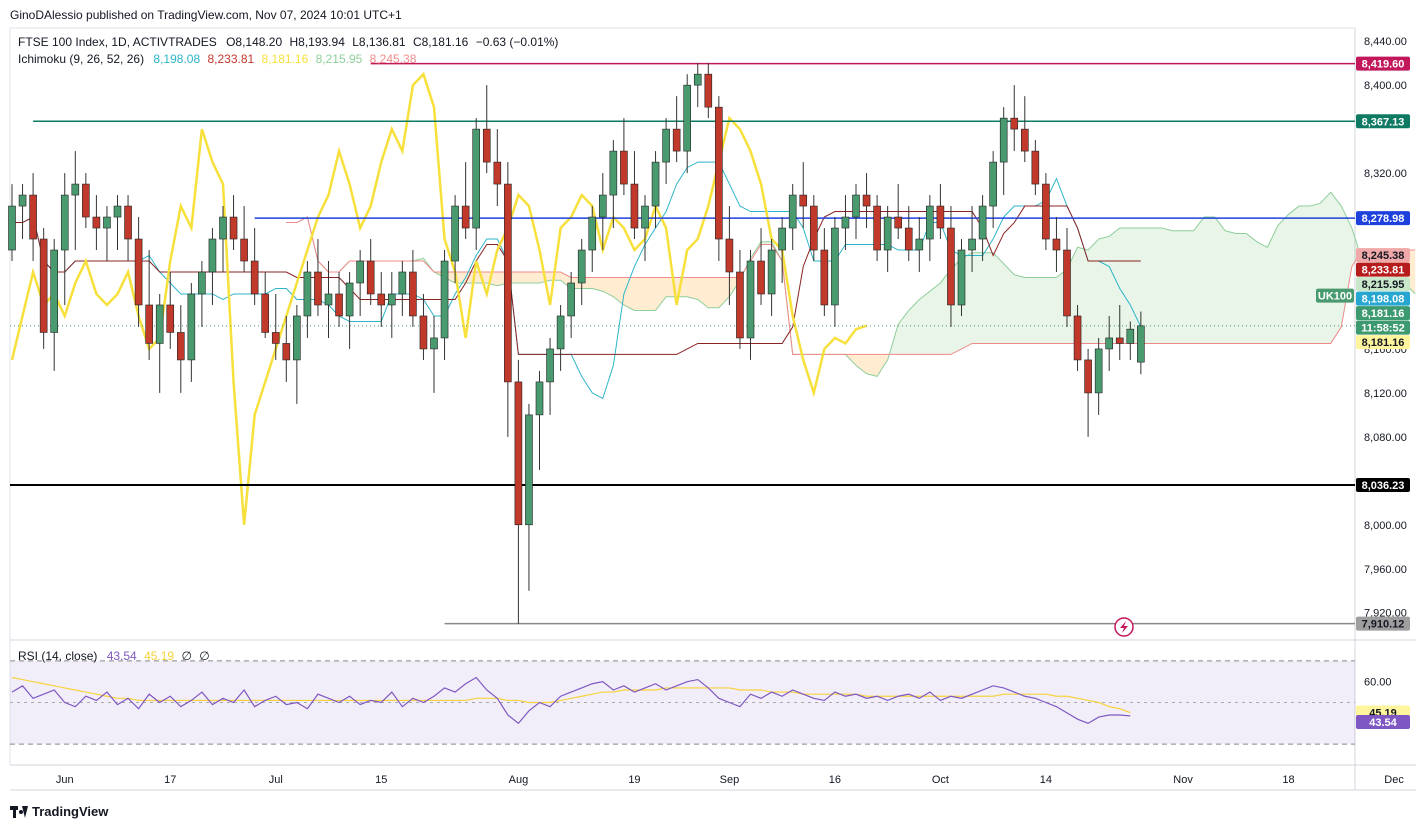  Describe the element at coordinates (59, 811) in the screenshot. I see `tradingview-logo: TradingView` at that location.